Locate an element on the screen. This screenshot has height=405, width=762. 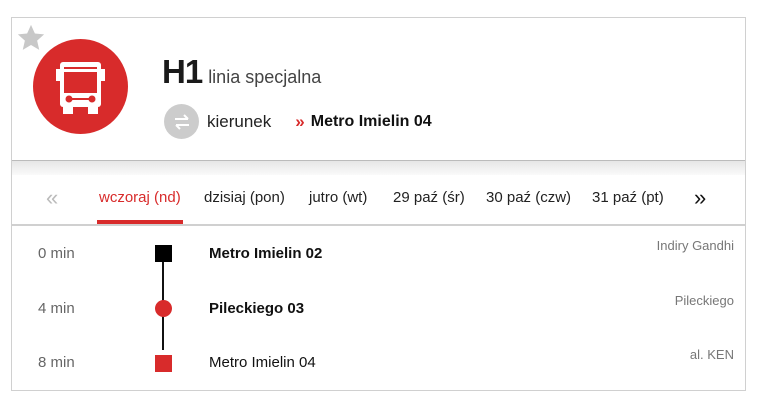
stop-street: Pileckiego is located at coordinates (704, 300).